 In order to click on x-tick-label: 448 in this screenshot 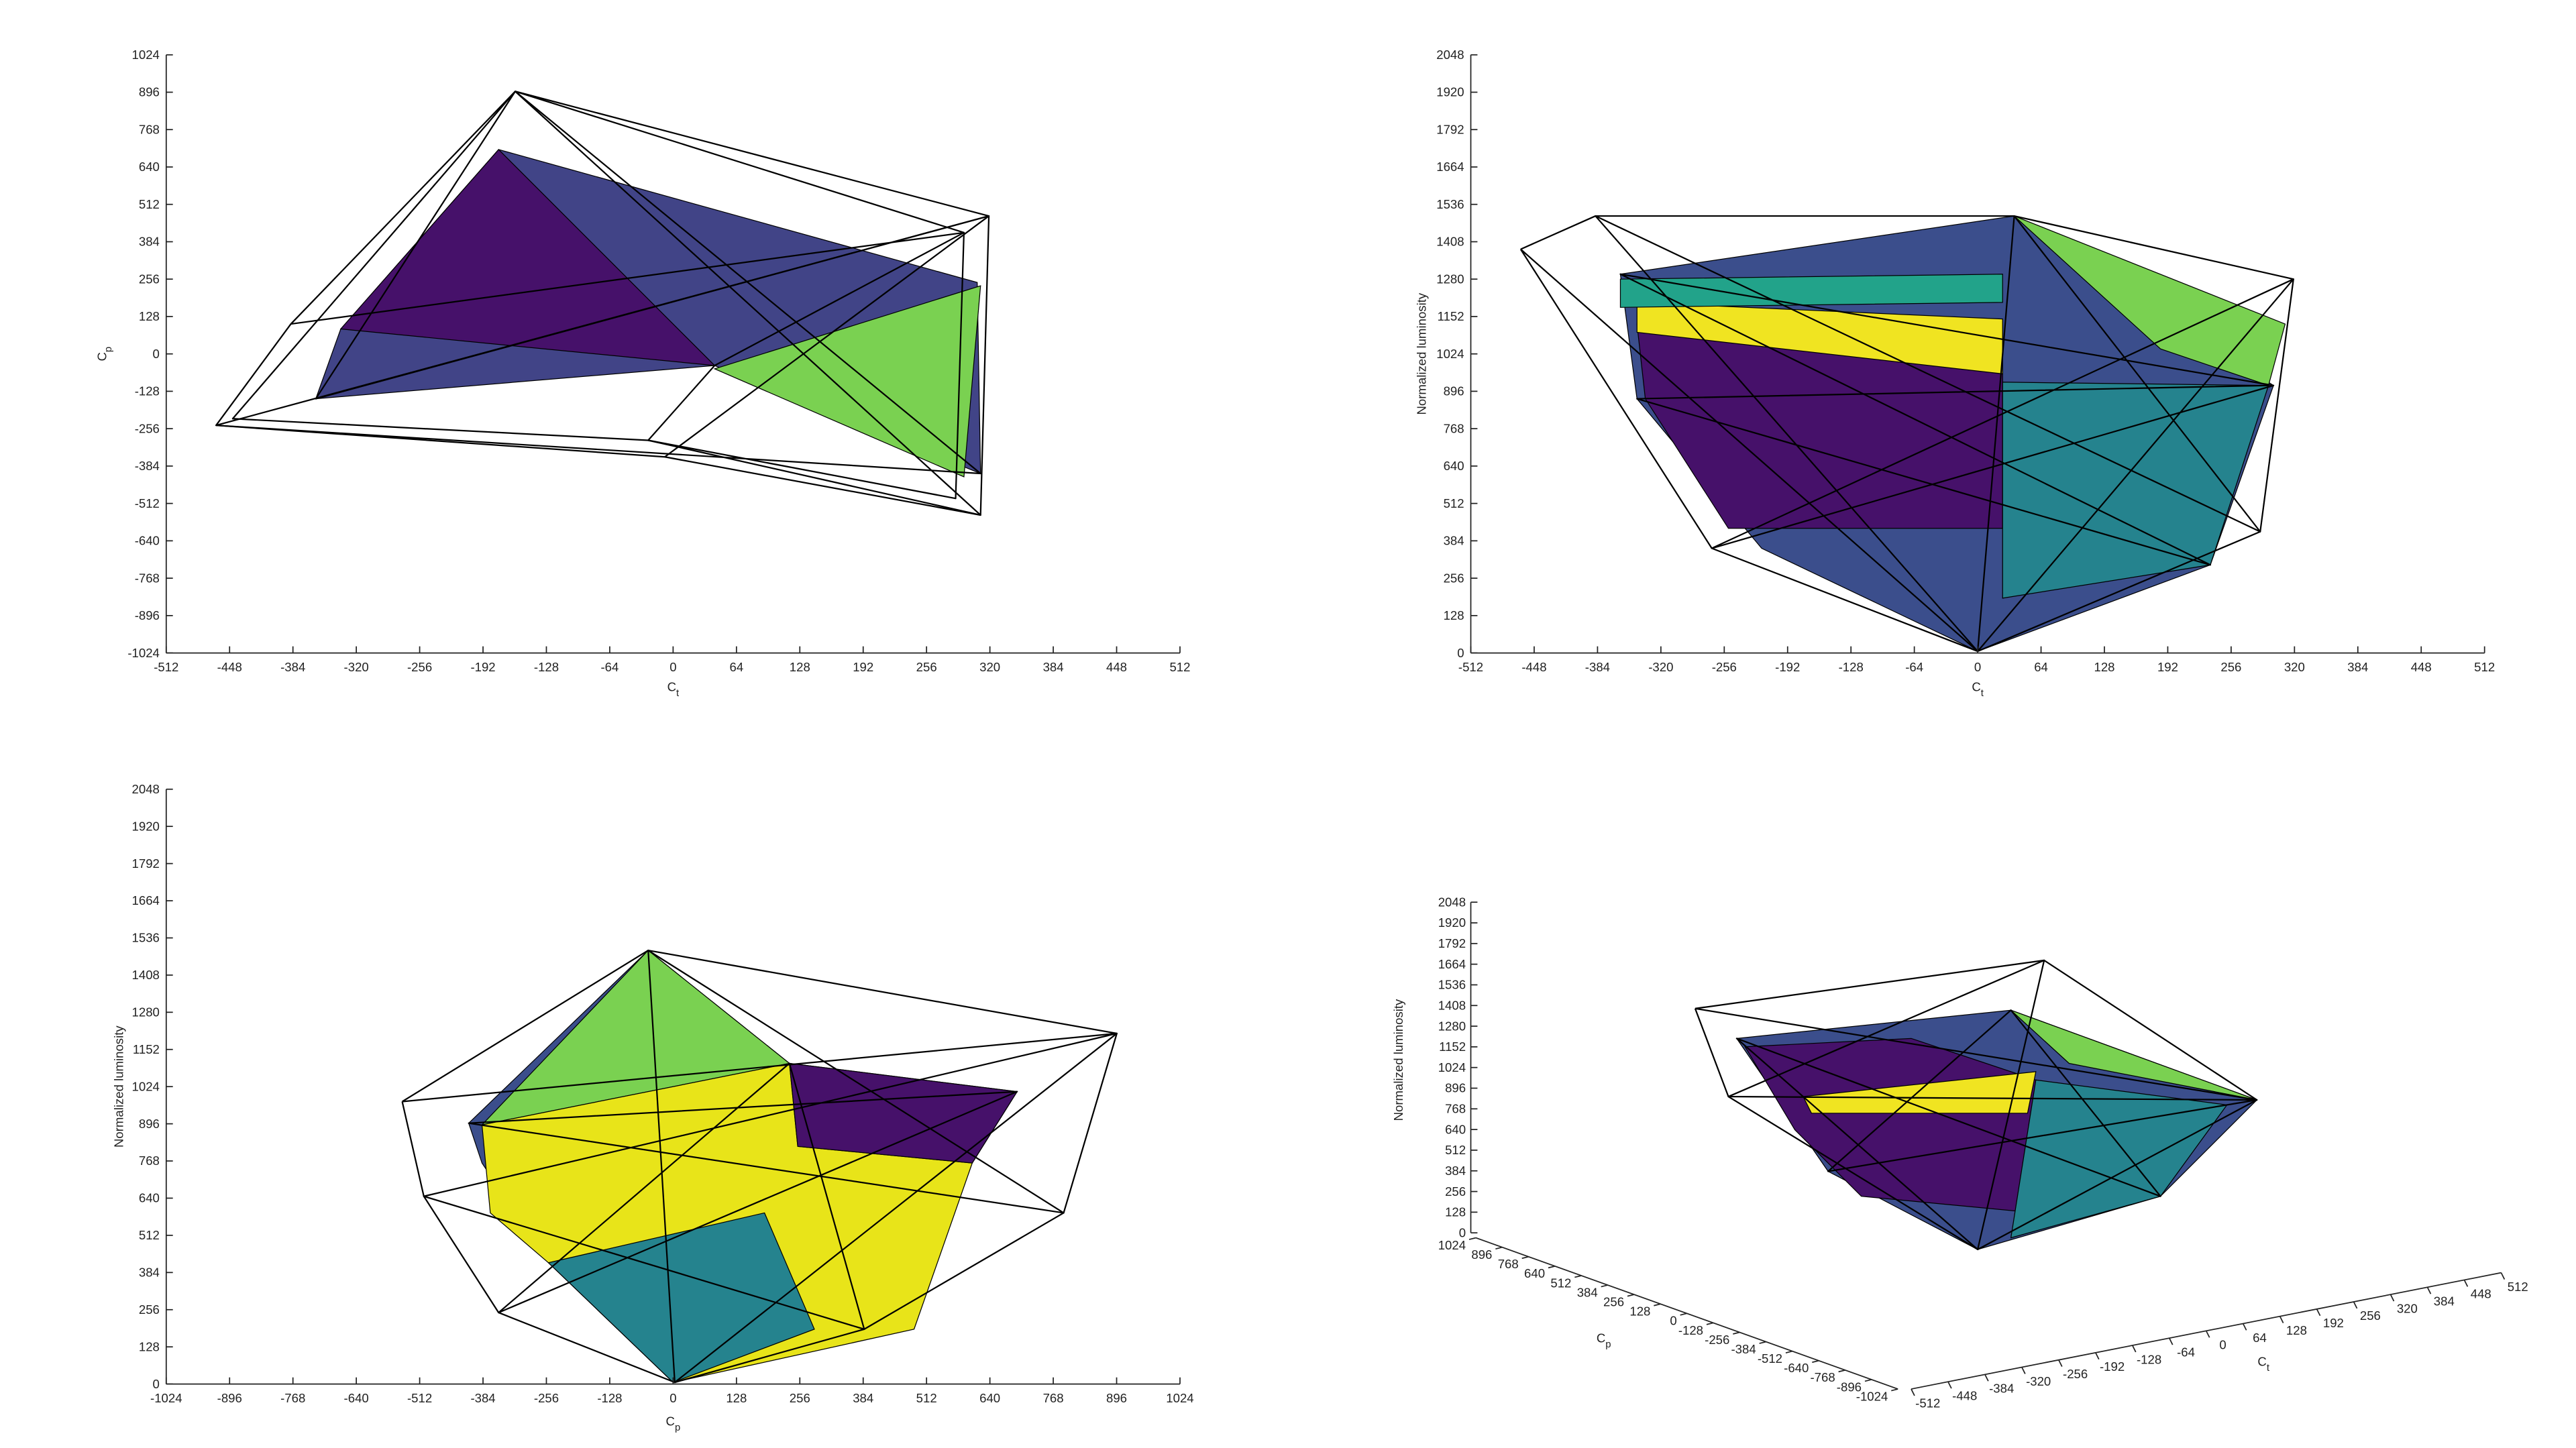, I will do `click(2481, 1294)`.